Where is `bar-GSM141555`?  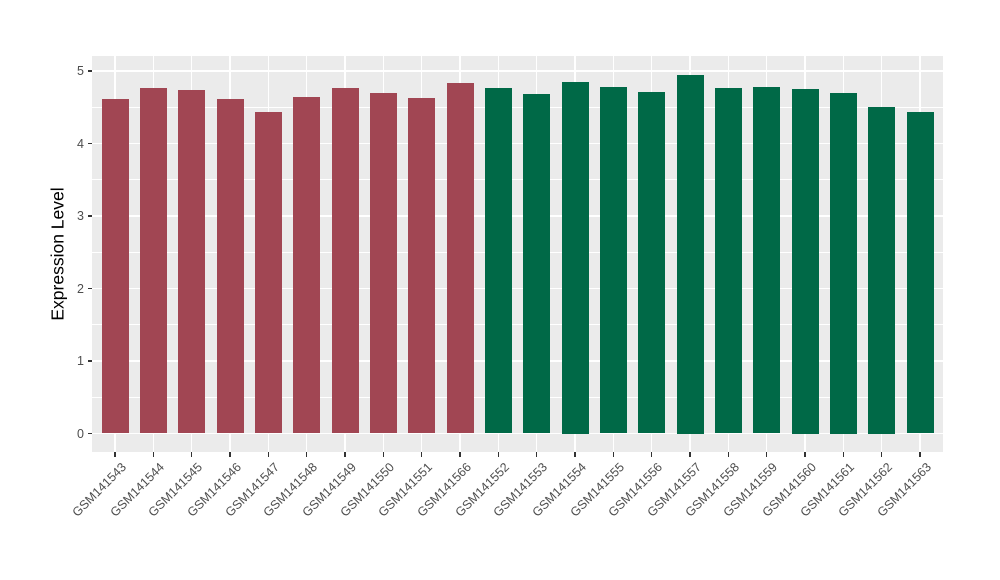
bar-GSM141555 is located at coordinates (613, 260).